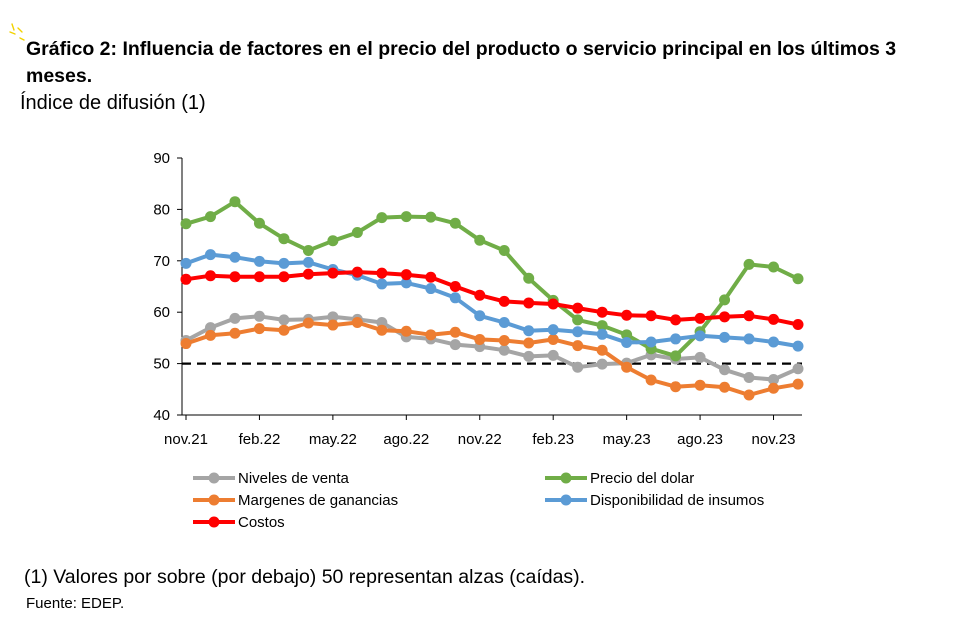 Image resolution: width=953 pixels, height=618 pixels. I want to click on y-tick-label: 70, so click(161, 261).